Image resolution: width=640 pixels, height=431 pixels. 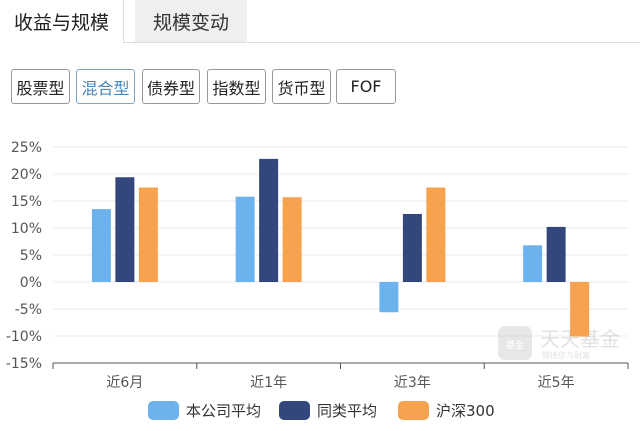 What do you see at coordinates (515, 345) in the screenshot?
I see `svg-text: 基金` at bounding box center [515, 345].